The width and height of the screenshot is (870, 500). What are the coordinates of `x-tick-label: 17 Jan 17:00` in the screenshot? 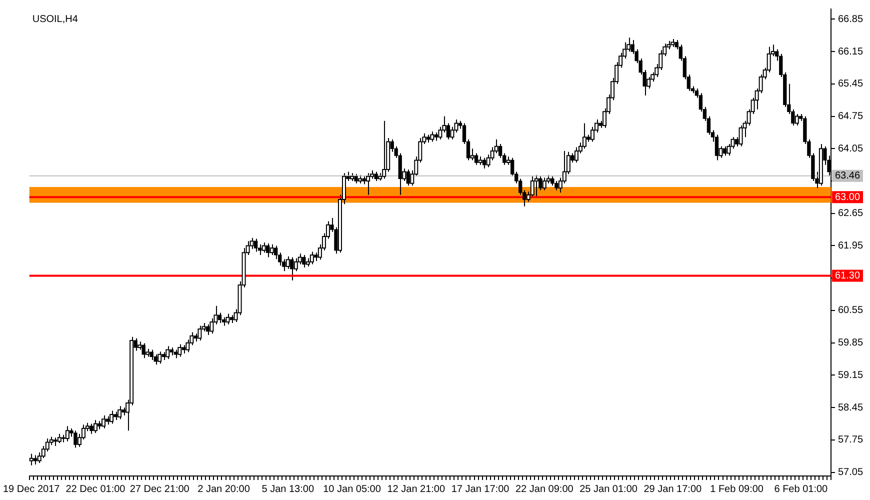 It's located at (480, 489).